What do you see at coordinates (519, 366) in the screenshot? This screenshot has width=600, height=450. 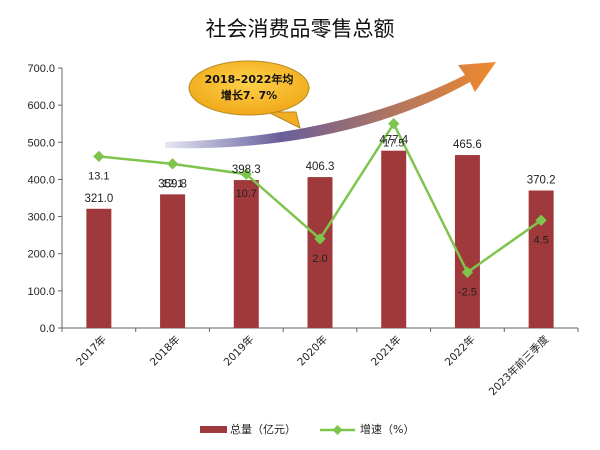 I see `x-tick-label: 2023年前三季度` at bounding box center [519, 366].